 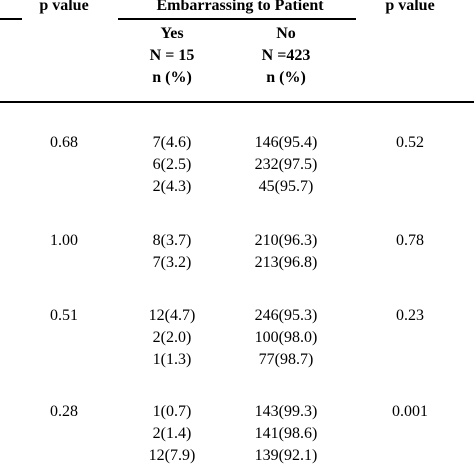 I want to click on no-count-cell: 143(99.3), so click(x=286, y=411).